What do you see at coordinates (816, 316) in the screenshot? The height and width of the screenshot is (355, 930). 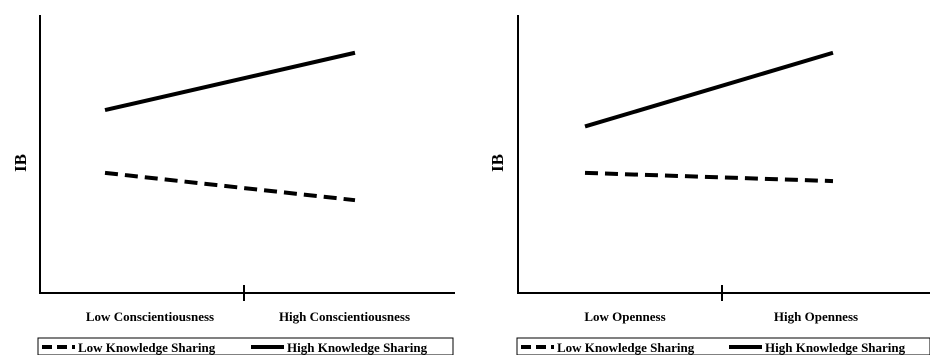 I see `x-tick-label-high: High Openness` at bounding box center [816, 316].